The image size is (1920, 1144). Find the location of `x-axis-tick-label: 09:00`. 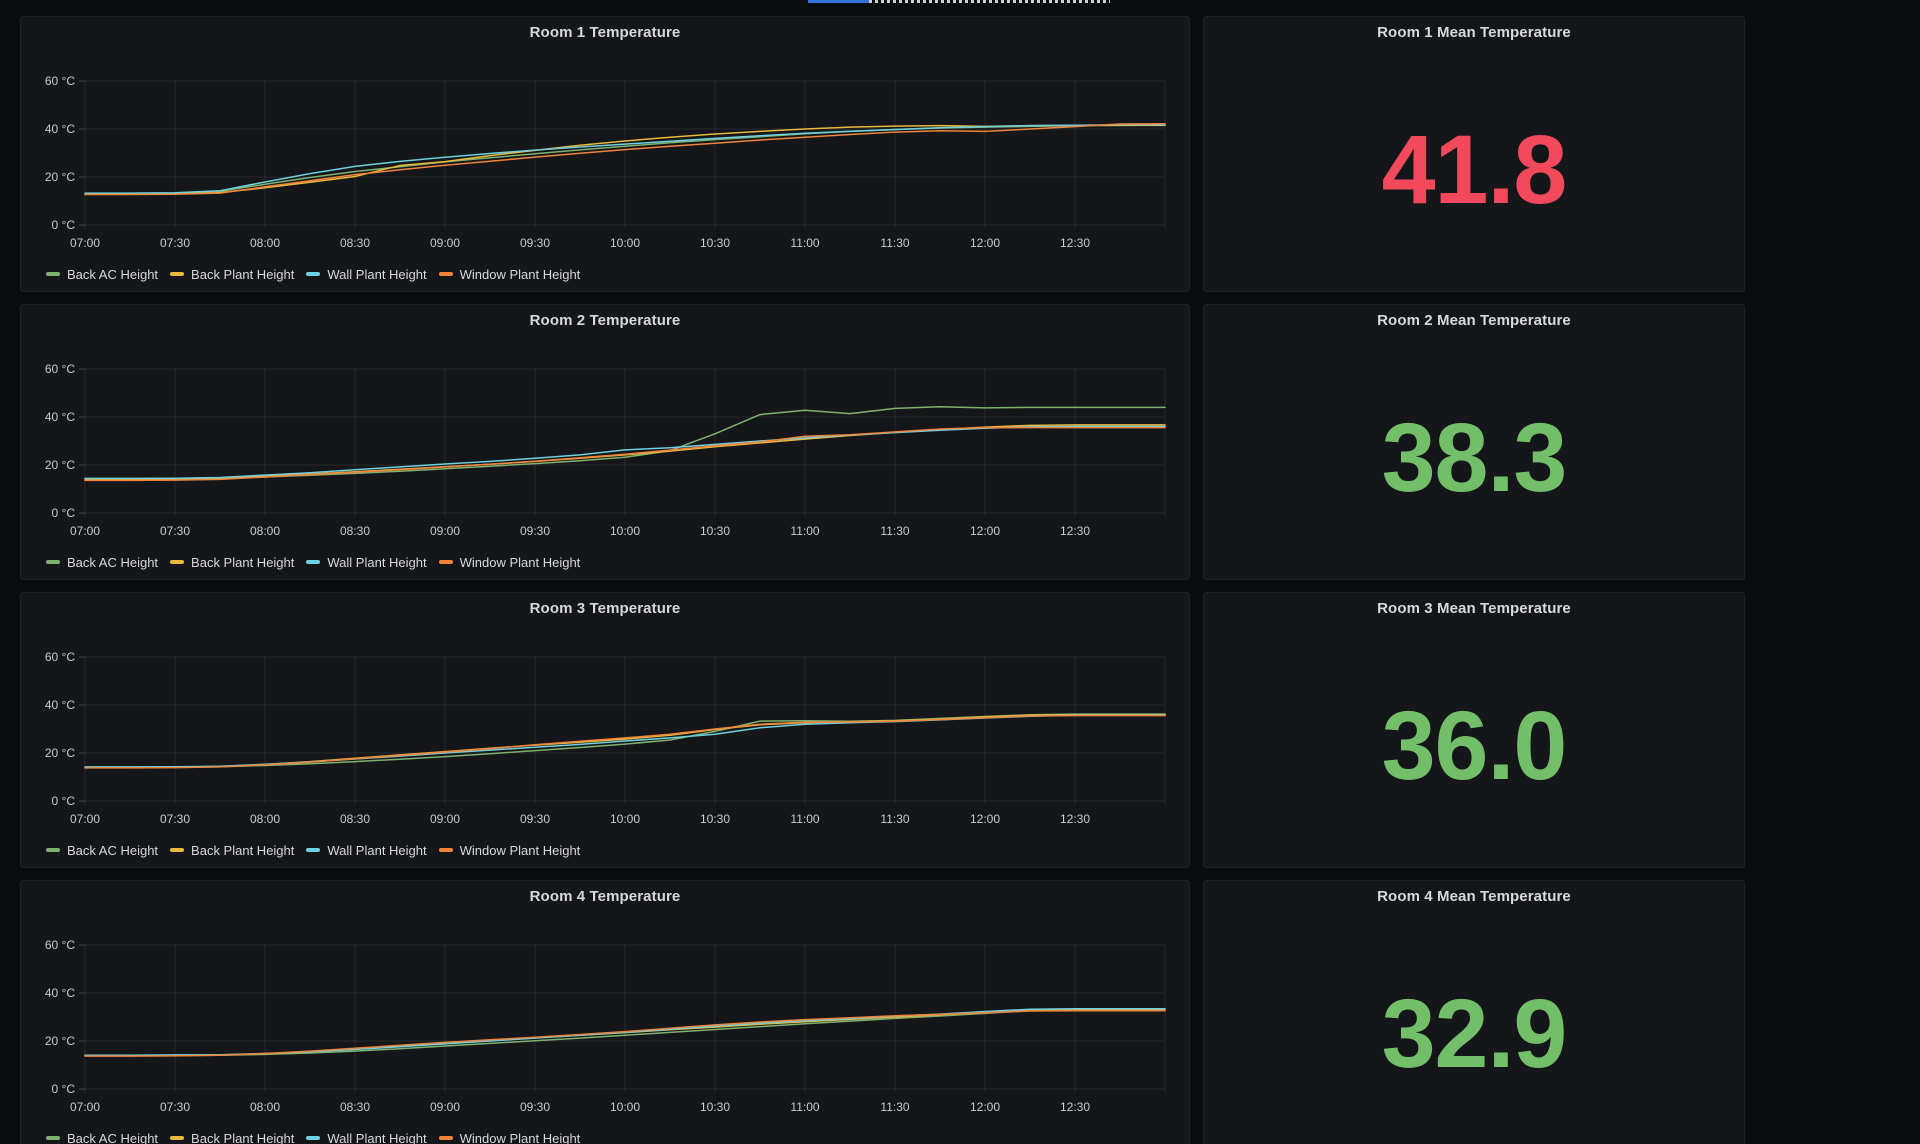

x-axis-tick-label: 09:00 is located at coordinates (445, 819).